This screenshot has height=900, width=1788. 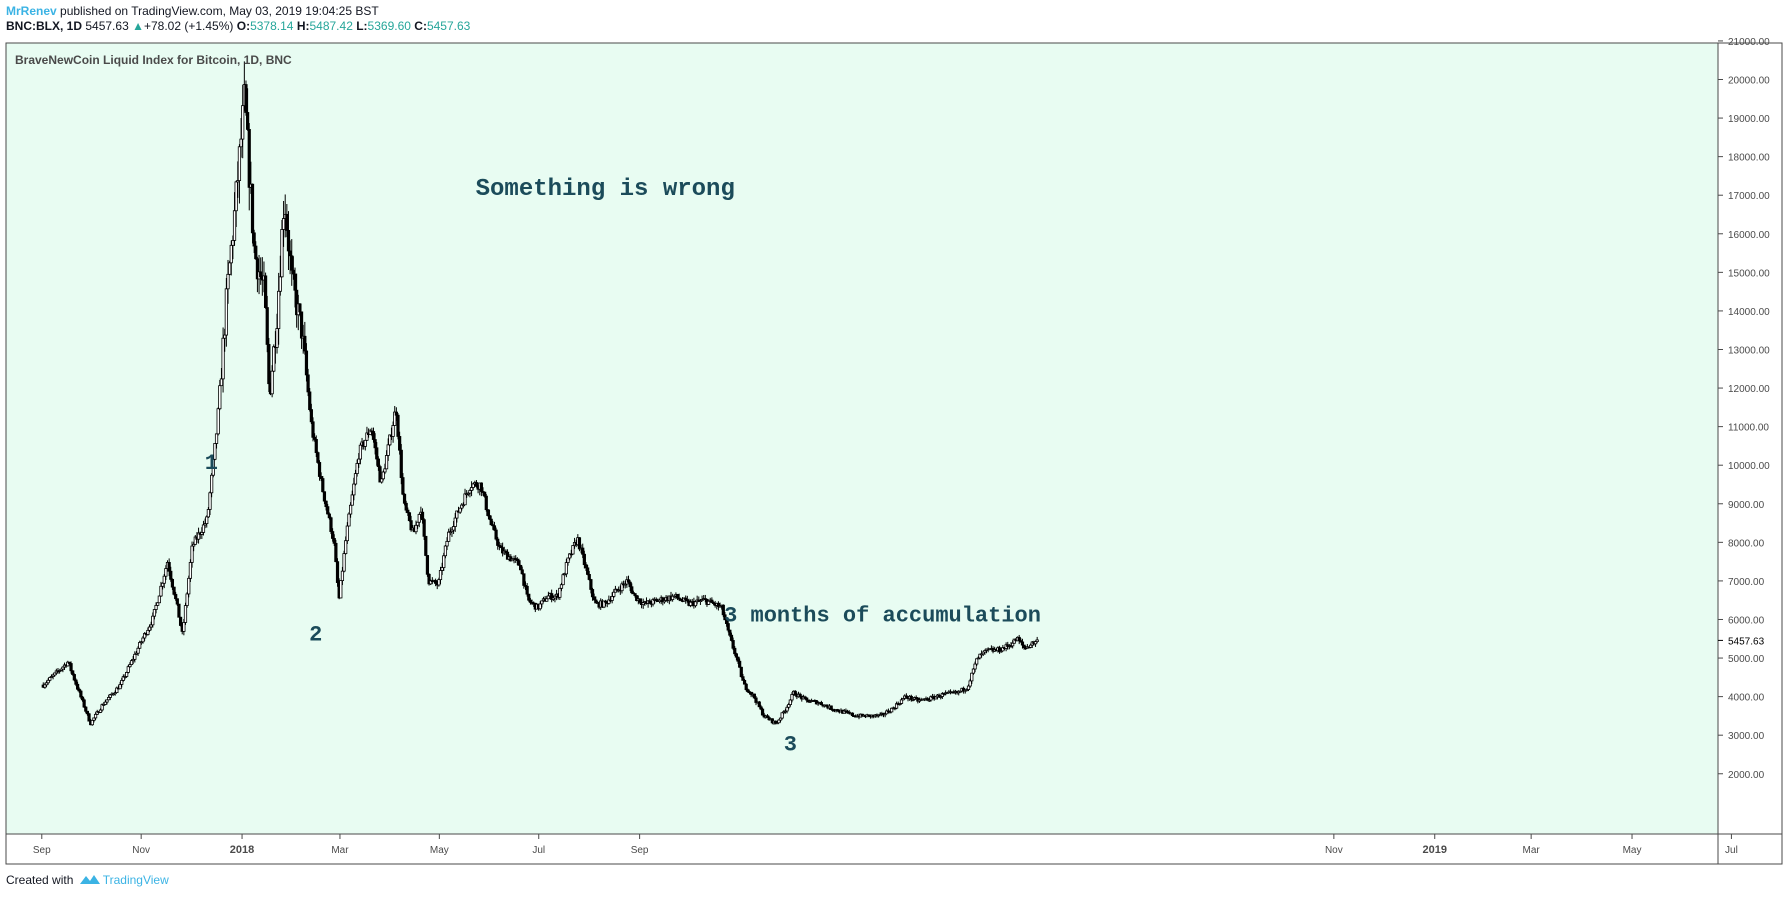 I want to click on annotation-4: 3, so click(x=790, y=745).